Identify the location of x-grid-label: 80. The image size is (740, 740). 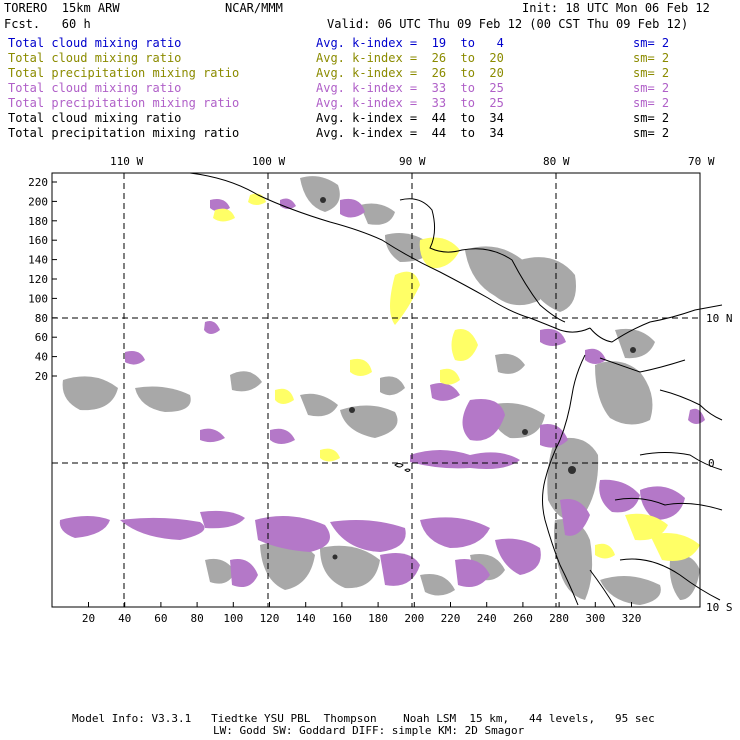
(196, 618).